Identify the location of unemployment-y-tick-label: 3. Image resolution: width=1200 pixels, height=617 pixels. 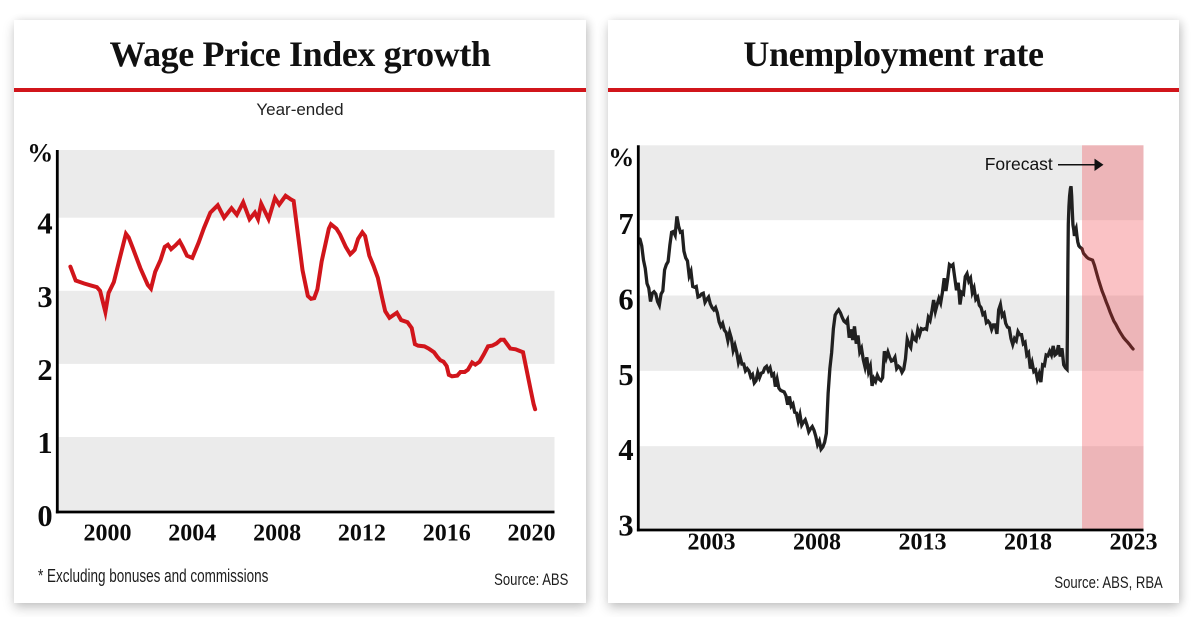
(625, 526).